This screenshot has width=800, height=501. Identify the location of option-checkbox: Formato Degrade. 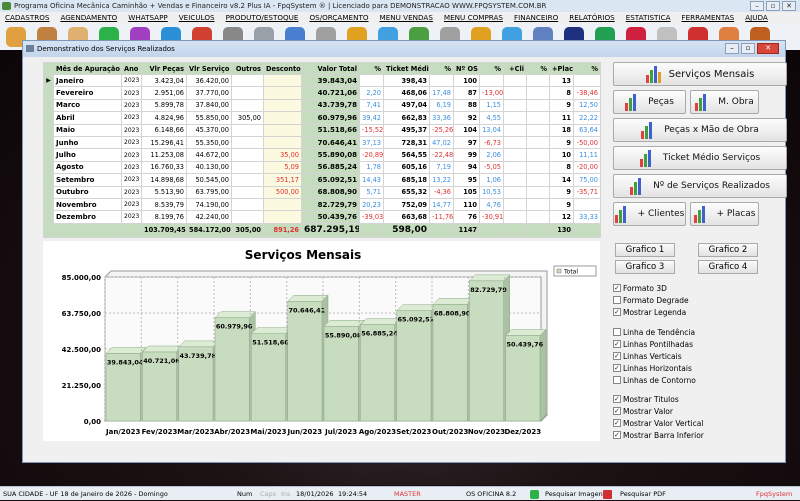
(651, 300).